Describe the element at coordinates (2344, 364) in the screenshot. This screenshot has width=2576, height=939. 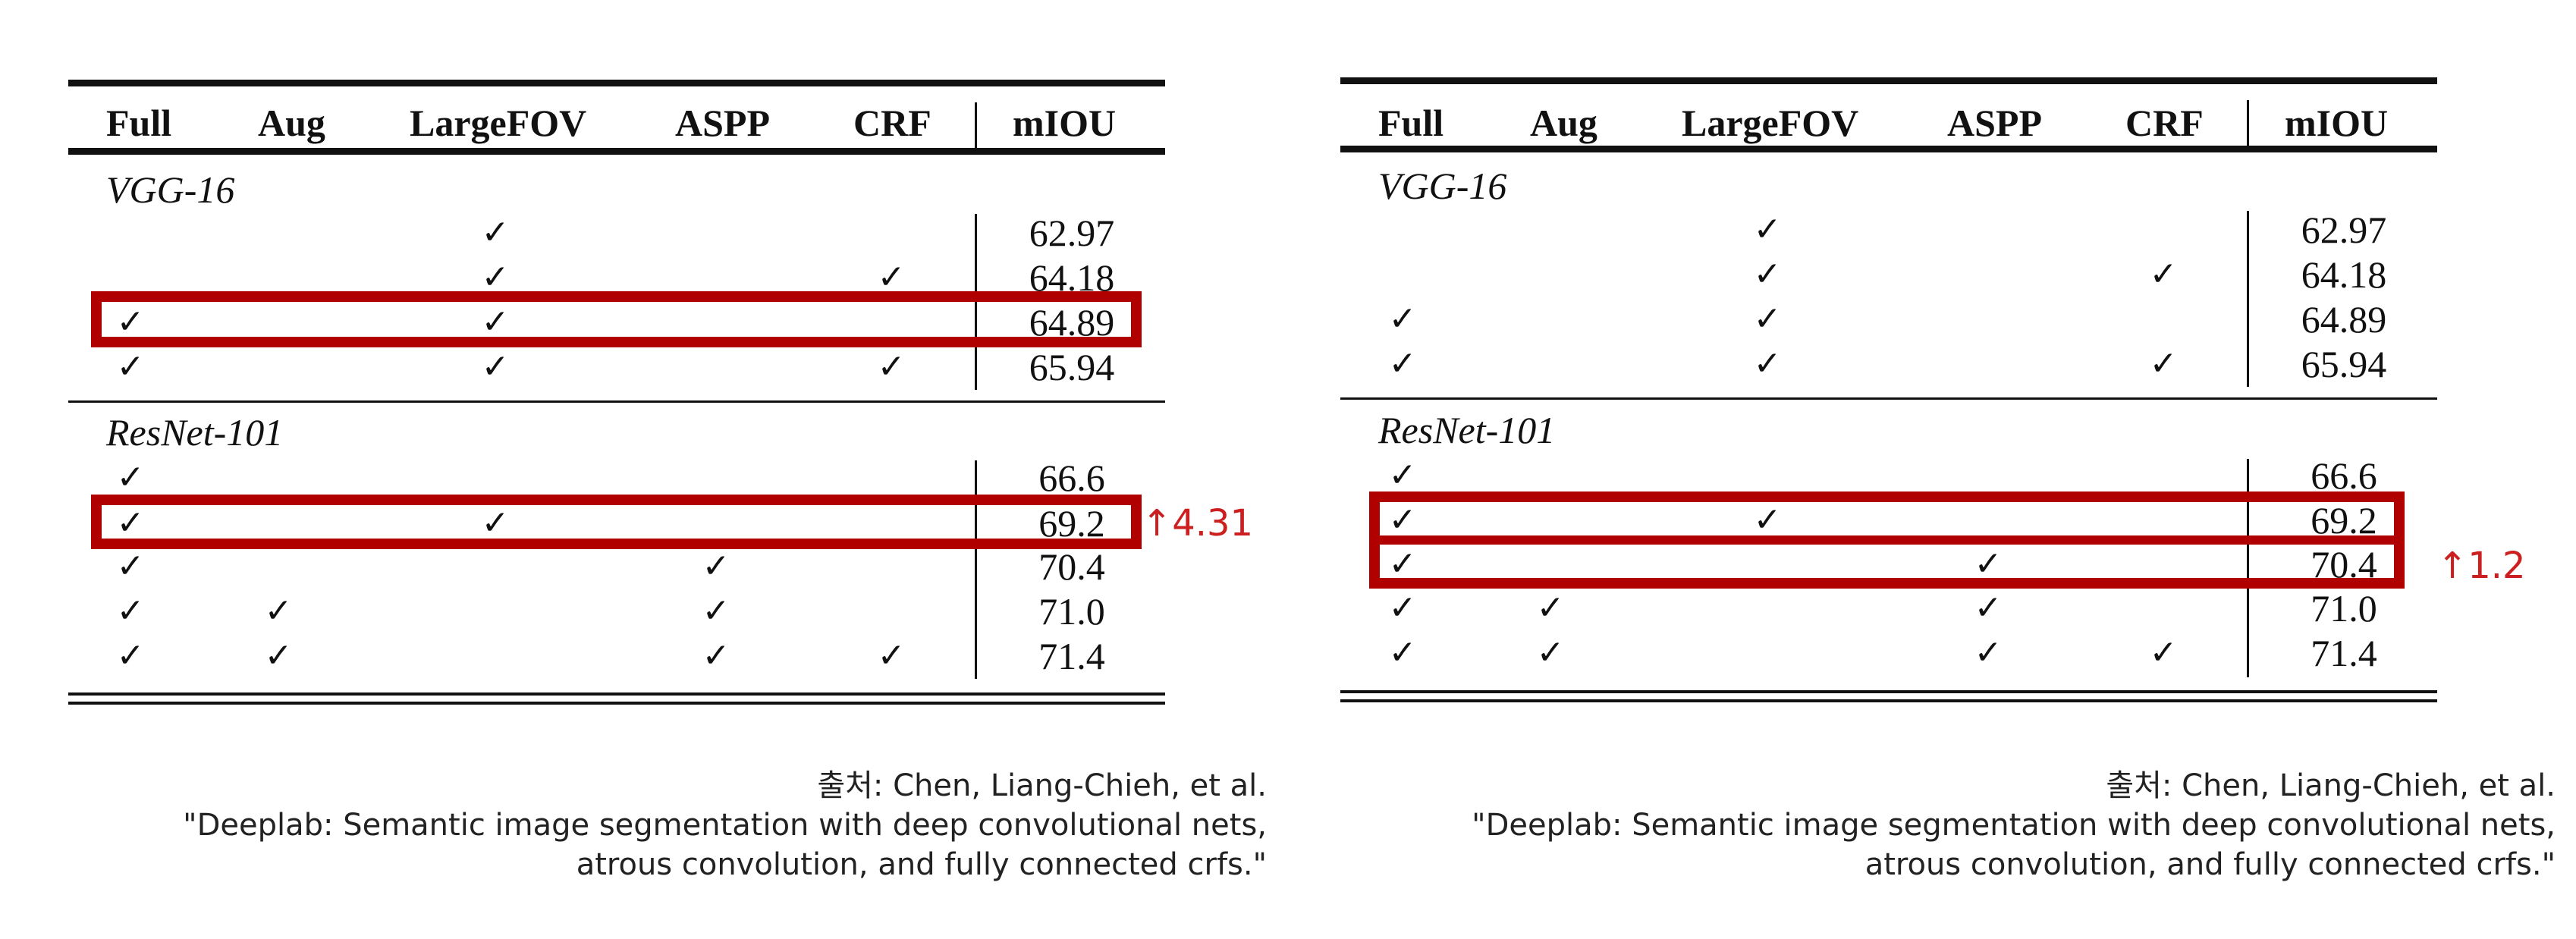
I see `miou-value: 65.94` at that location.